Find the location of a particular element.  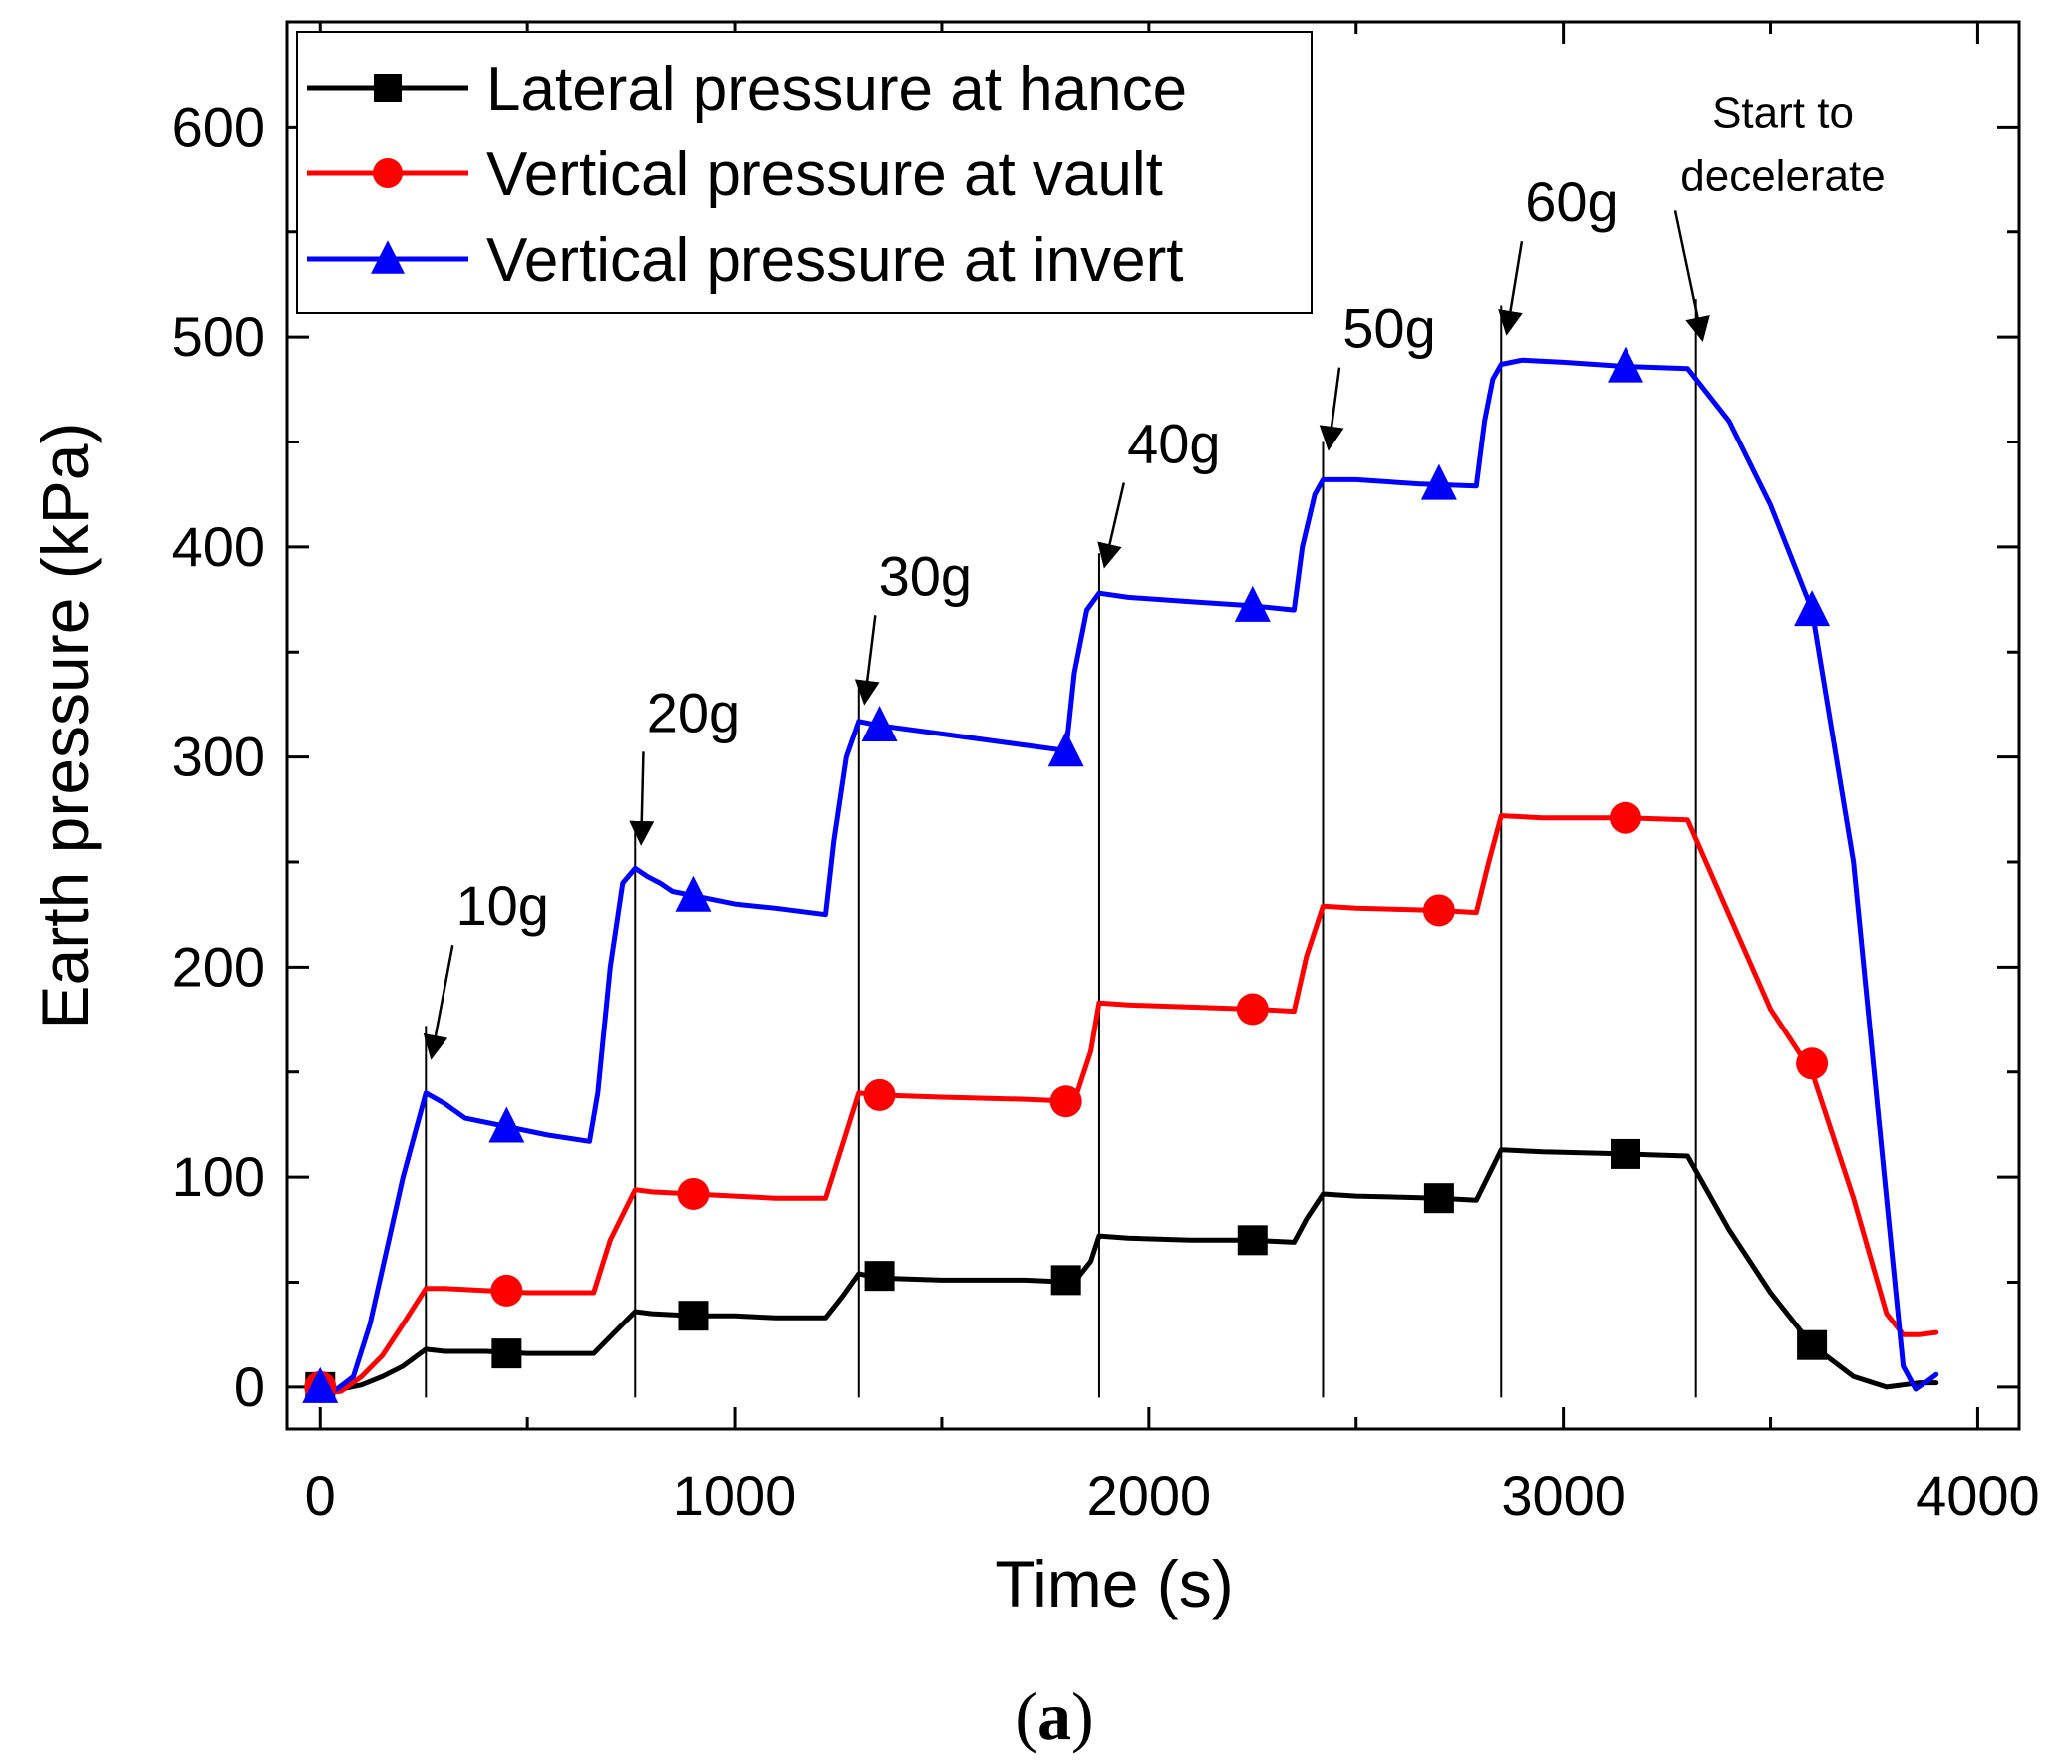

annotation-line: 10g is located at coordinates (501, 905).